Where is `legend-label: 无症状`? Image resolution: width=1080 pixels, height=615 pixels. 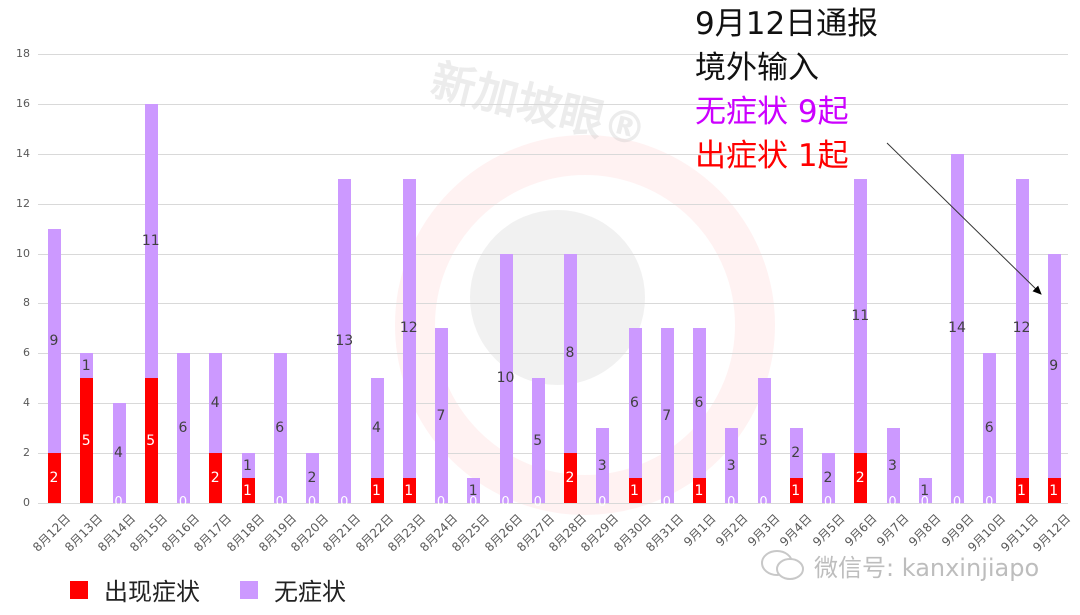
legend-label: 无症状 is located at coordinates (310, 592).